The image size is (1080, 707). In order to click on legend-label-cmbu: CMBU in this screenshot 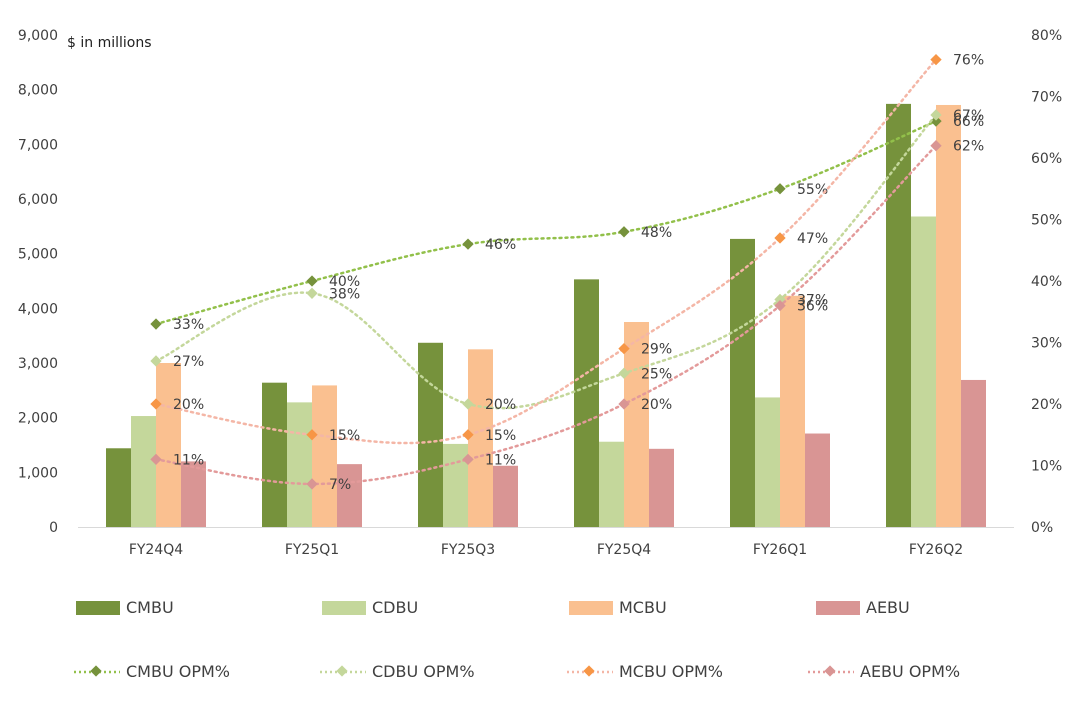, I will do `click(150, 607)`.